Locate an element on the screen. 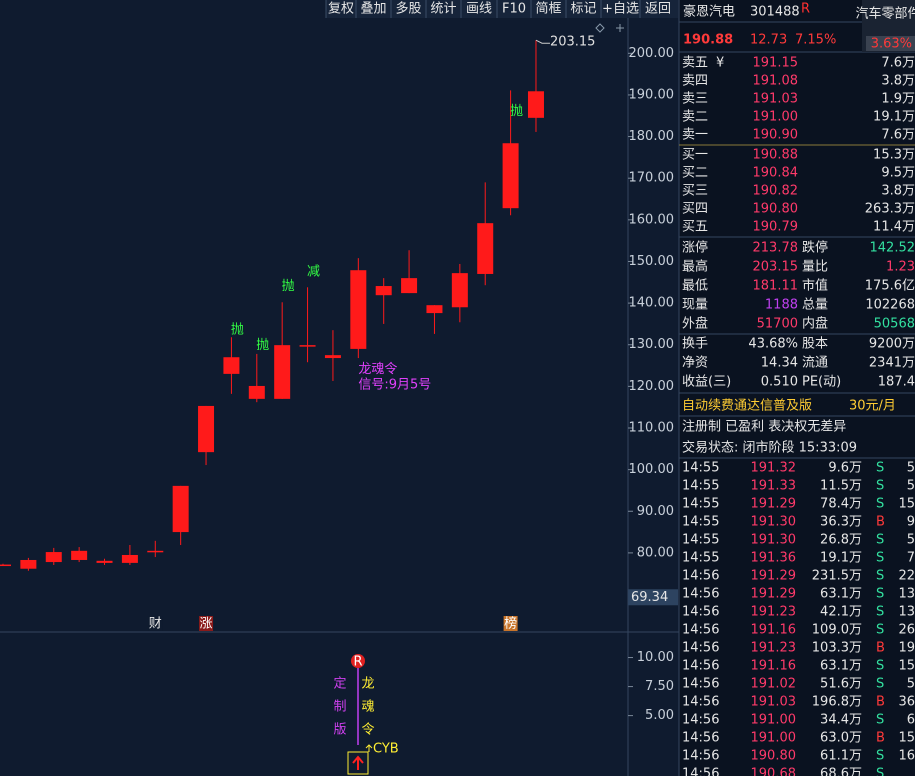  promo: 自动续费通达信普及版 is located at coordinates (747, 406).